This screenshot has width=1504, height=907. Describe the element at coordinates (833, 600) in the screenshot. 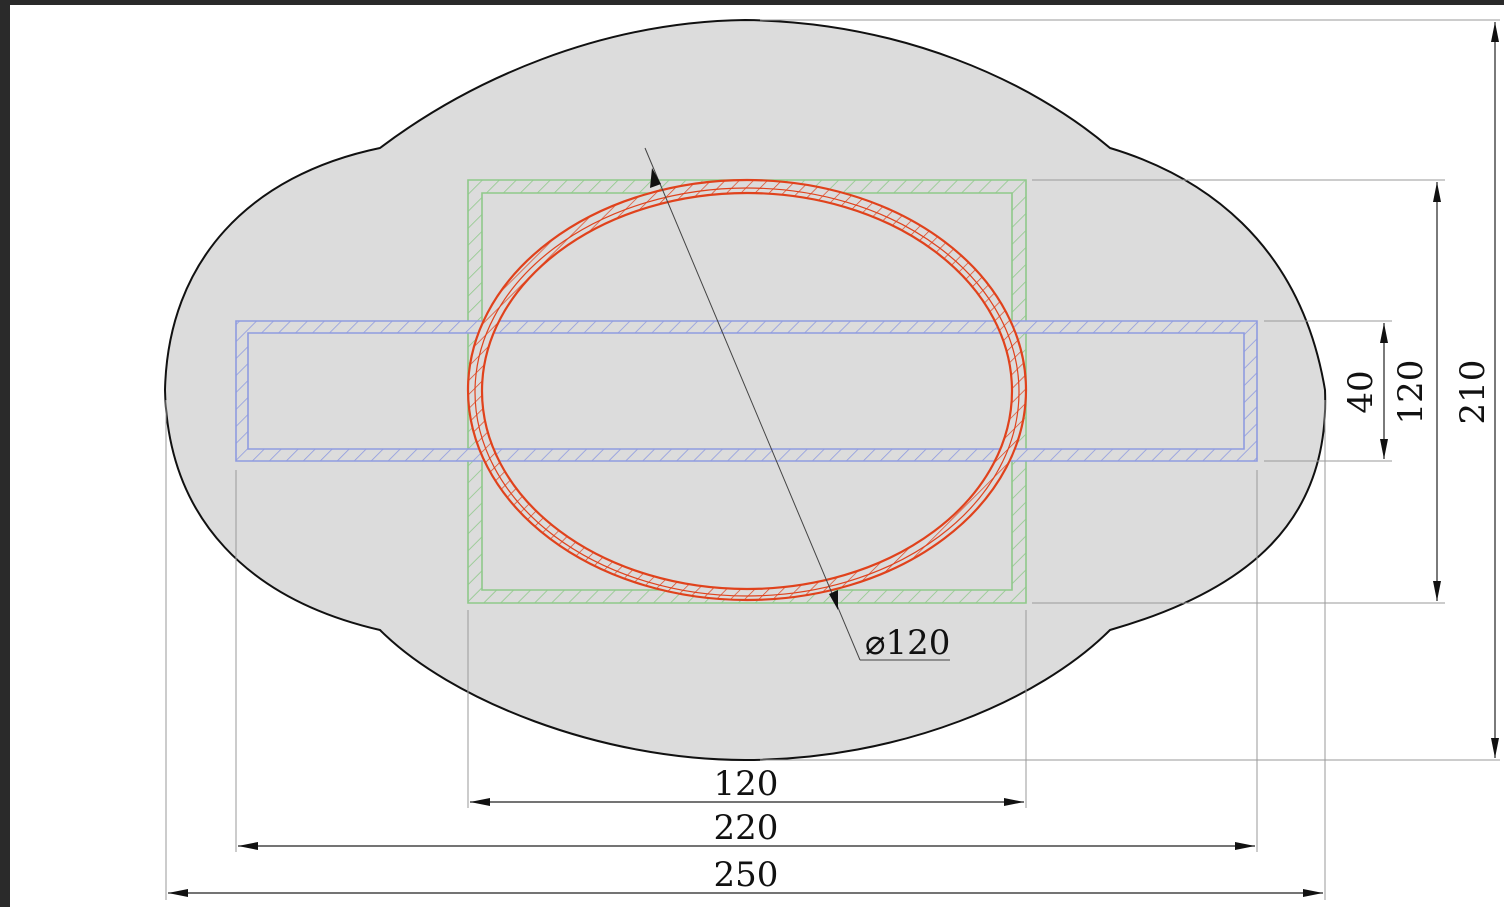

I see `diameter-arrow-bottom` at that location.